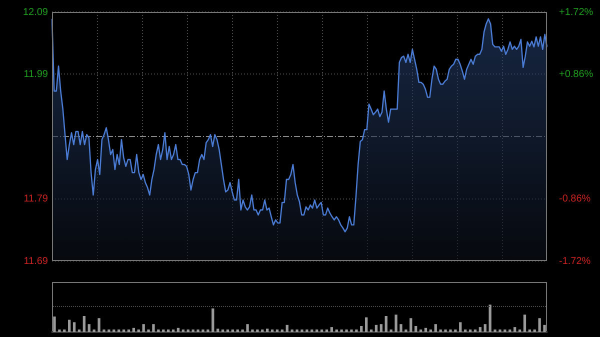  Describe the element at coordinates (36, 199) in the screenshot. I see `y-tick-label: 11.79` at that location.